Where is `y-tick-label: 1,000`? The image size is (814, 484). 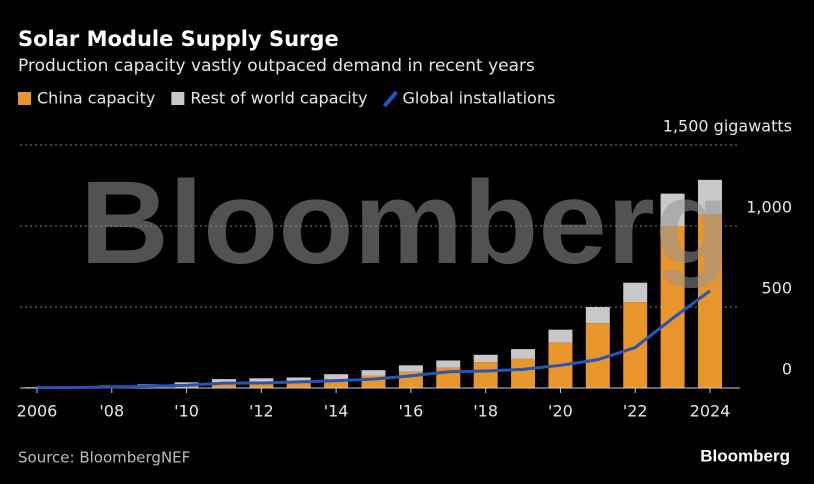
y-tick-label: 1,000 is located at coordinates (769, 207).